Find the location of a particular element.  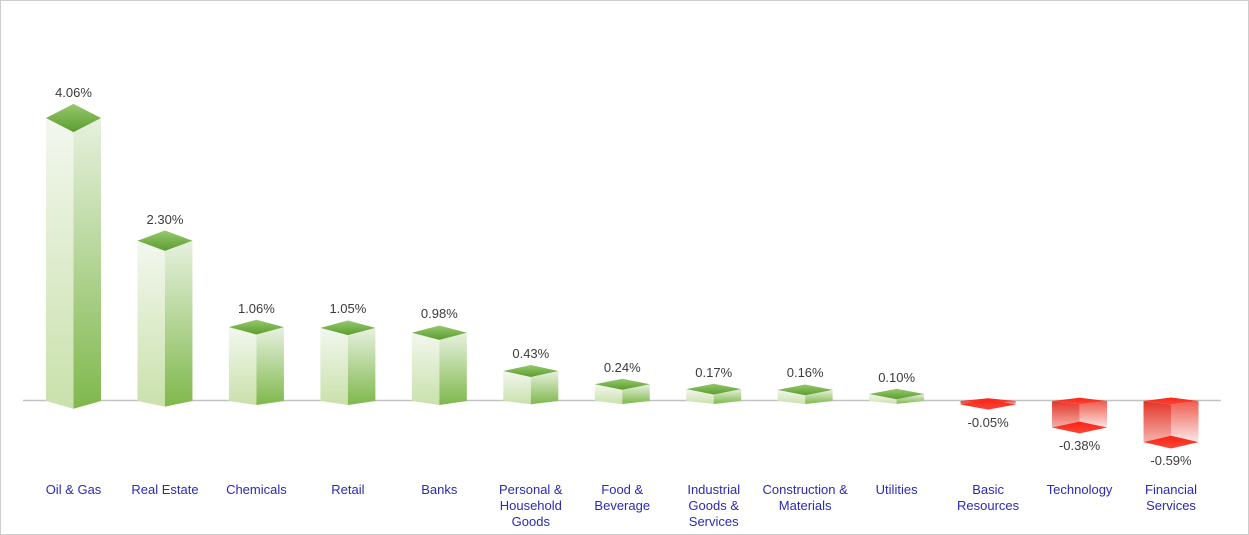

bar-chemicals is located at coordinates (256, 362).